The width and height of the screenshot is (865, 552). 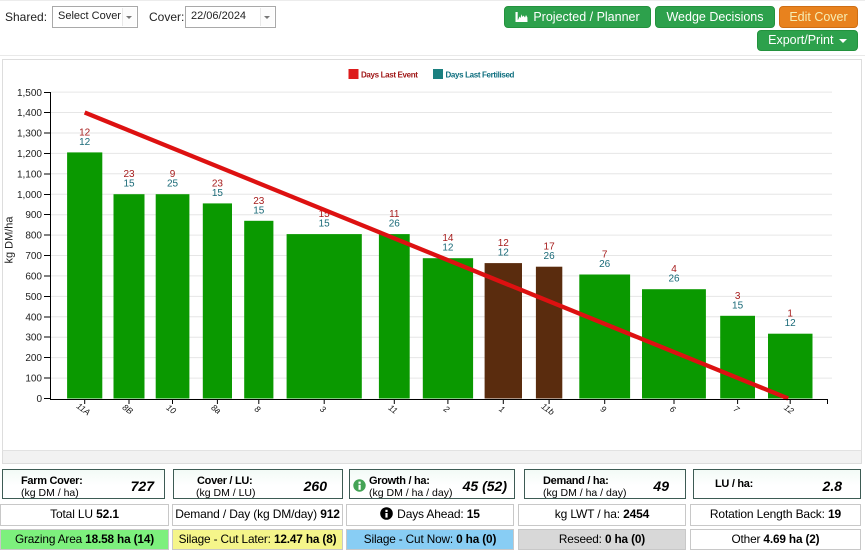 What do you see at coordinates (29, 93) in the screenshot?
I see `svg-text: 1,500` at bounding box center [29, 93].